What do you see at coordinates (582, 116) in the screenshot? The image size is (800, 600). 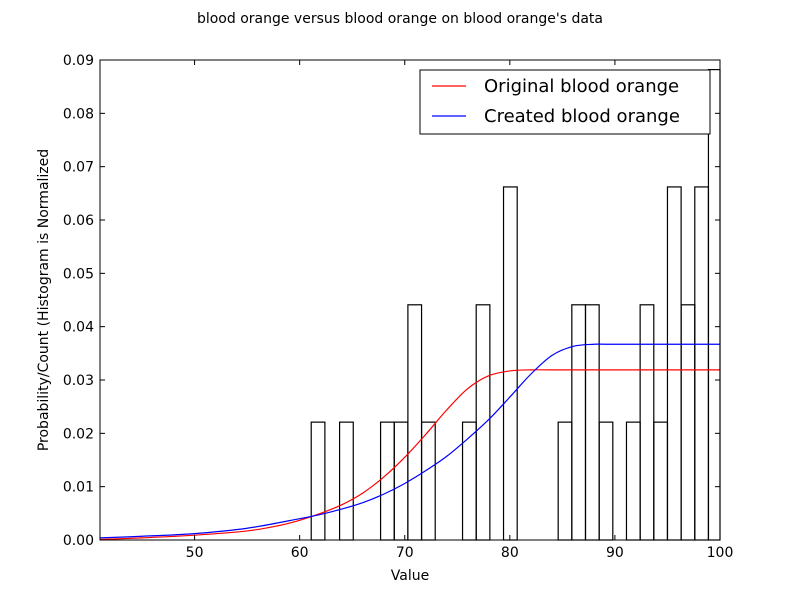 I see `legend-label-created: Created blood orange` at bounding box center [582, 116].